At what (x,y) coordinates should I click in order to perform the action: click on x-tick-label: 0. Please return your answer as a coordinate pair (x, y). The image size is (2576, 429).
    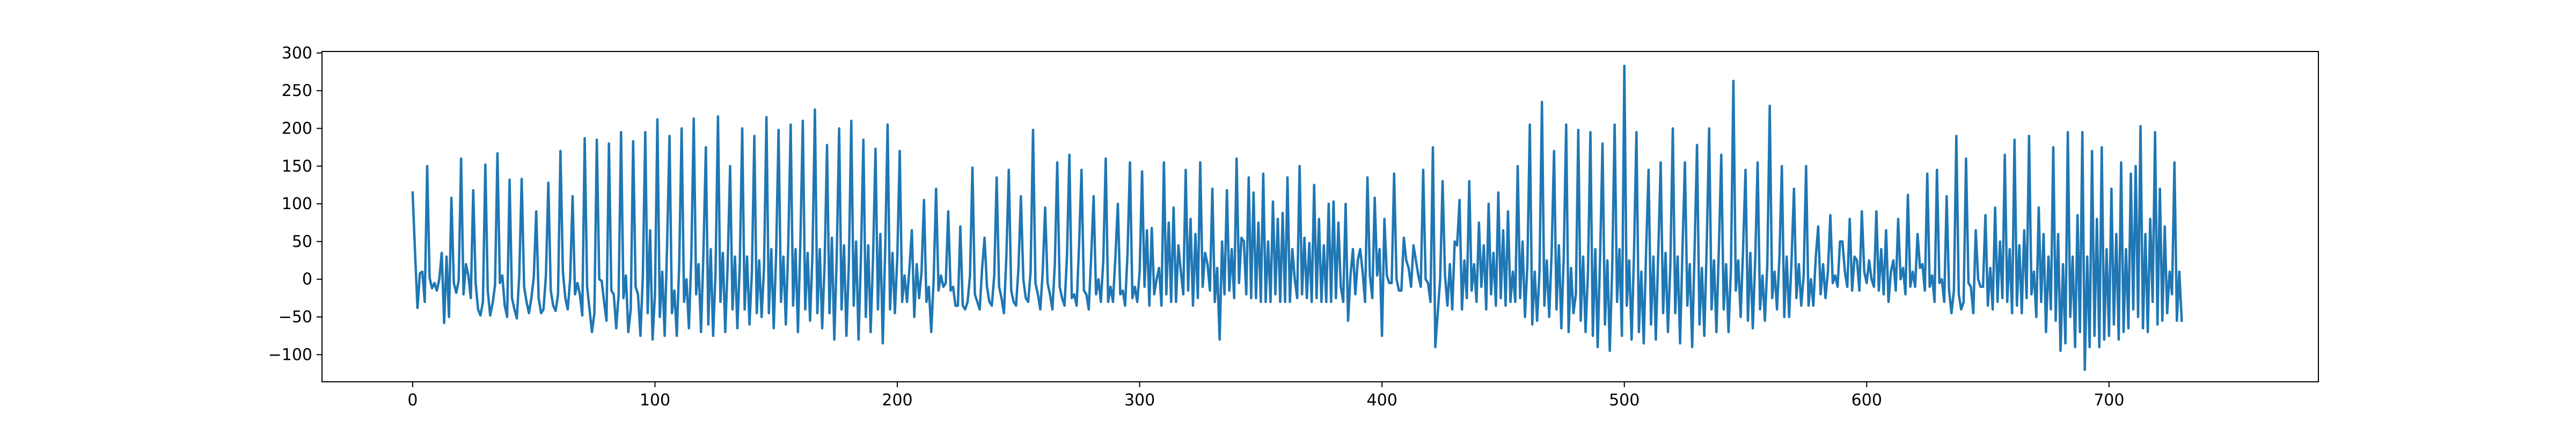
    Looking at the image, I should click on (412, 400).